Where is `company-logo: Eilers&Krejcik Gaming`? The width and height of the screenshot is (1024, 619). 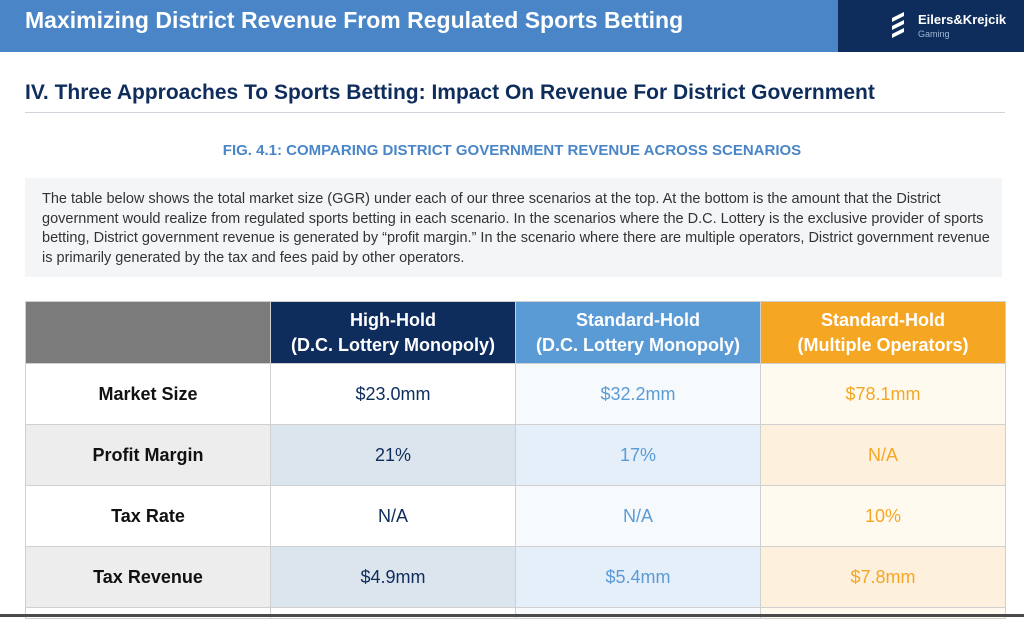 company-logo: Eilers&Krejcik Gaming is located at coordinates (931, 26).